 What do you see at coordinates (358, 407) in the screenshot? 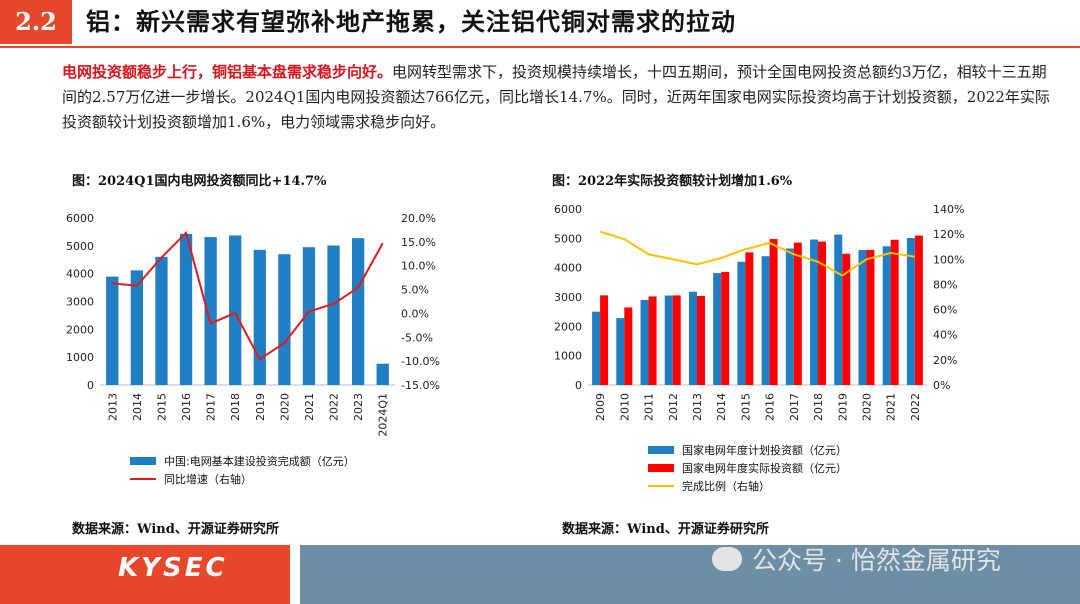
I see `x-tick-label: 2023` at bounding box center [358, 407].